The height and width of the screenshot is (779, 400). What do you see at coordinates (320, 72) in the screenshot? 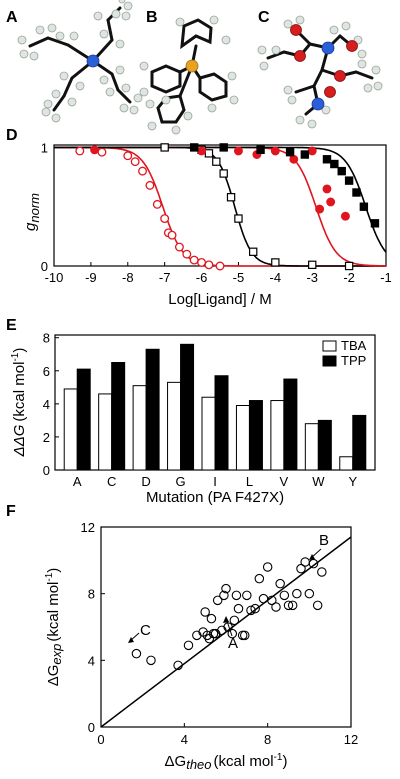
I see `molecule-c` at bounding box center [320, 72].